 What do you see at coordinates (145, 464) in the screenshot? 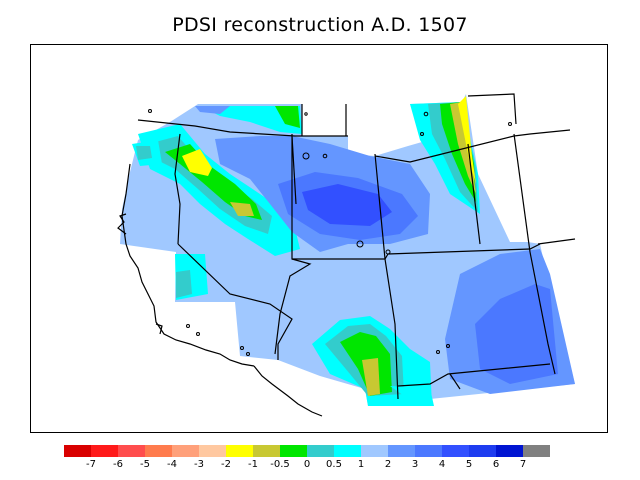
I see `legend-tick-label: -5` at bounding box center [145, 464].